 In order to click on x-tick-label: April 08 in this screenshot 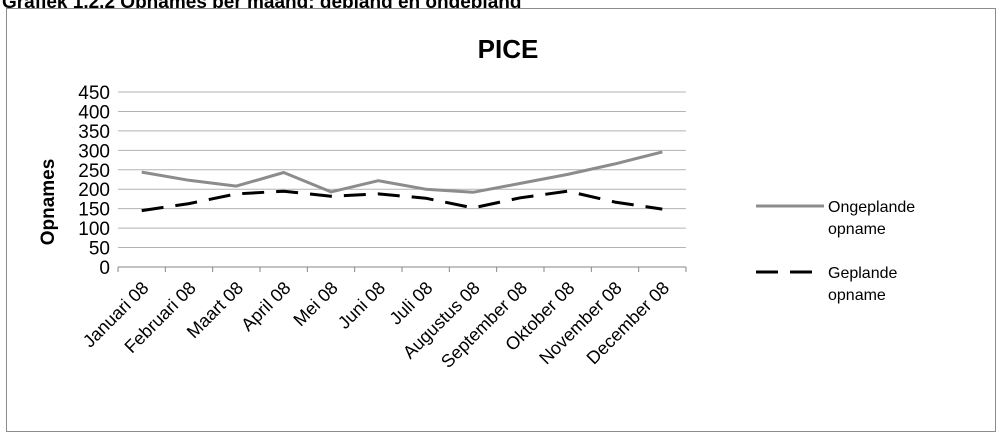, I will do `click(265, 306)`.